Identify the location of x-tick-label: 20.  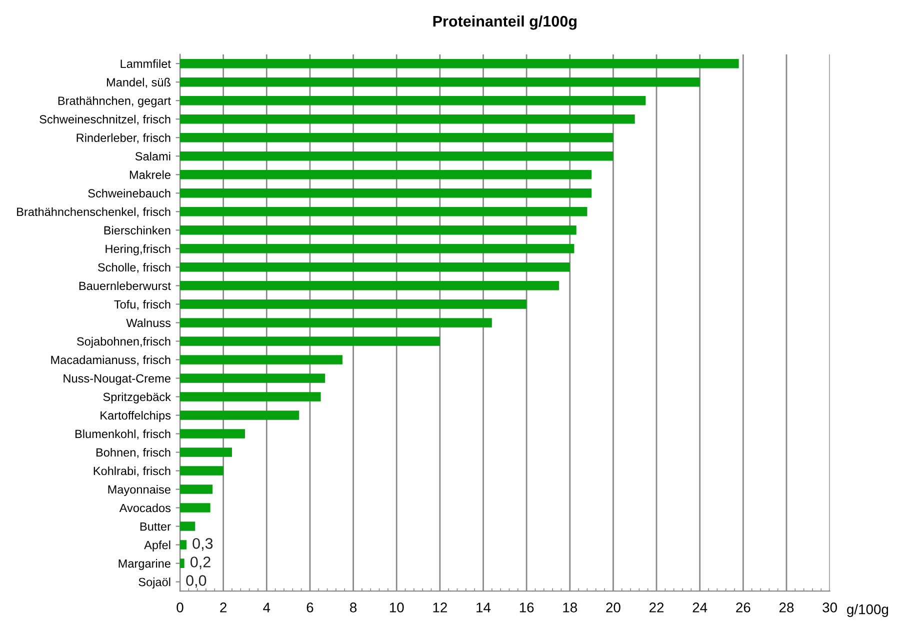
(613, 607).